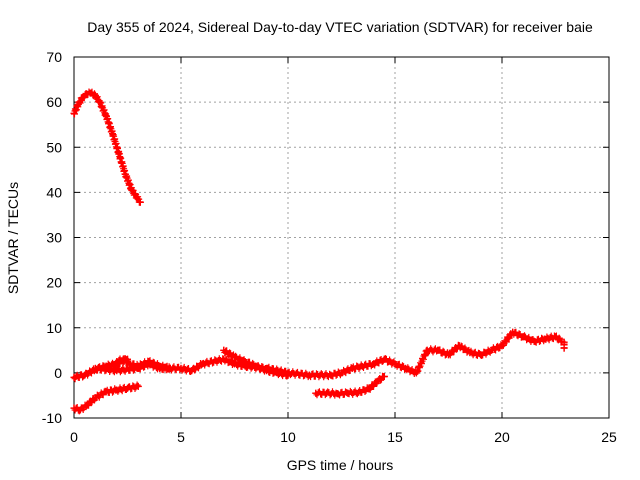  I want to click on series-end-points, so click(564, 345).